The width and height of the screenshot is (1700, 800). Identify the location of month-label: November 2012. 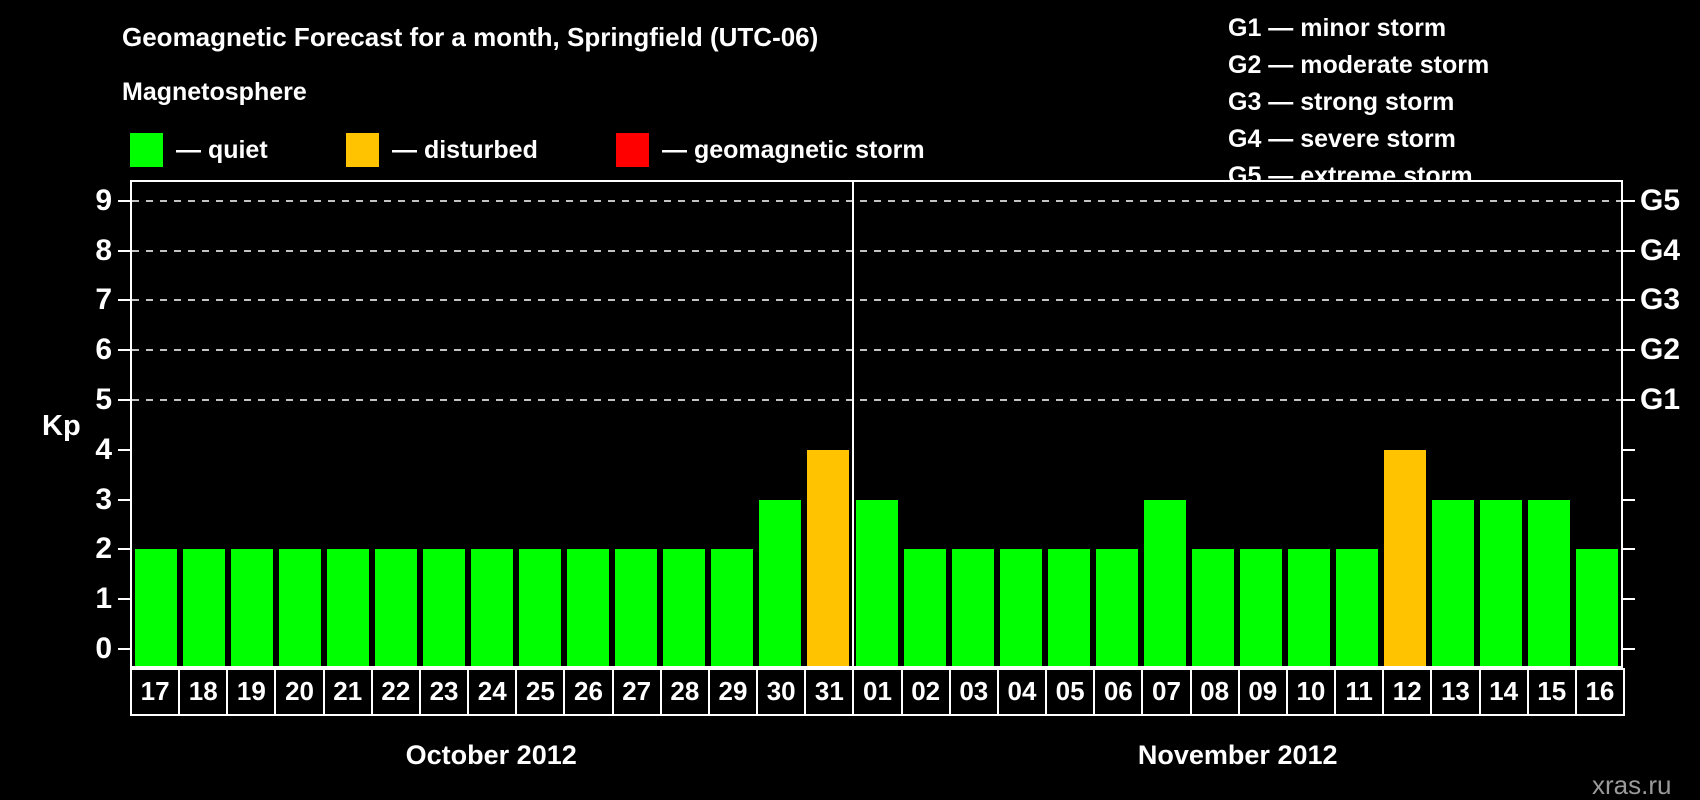
(1237, 755).